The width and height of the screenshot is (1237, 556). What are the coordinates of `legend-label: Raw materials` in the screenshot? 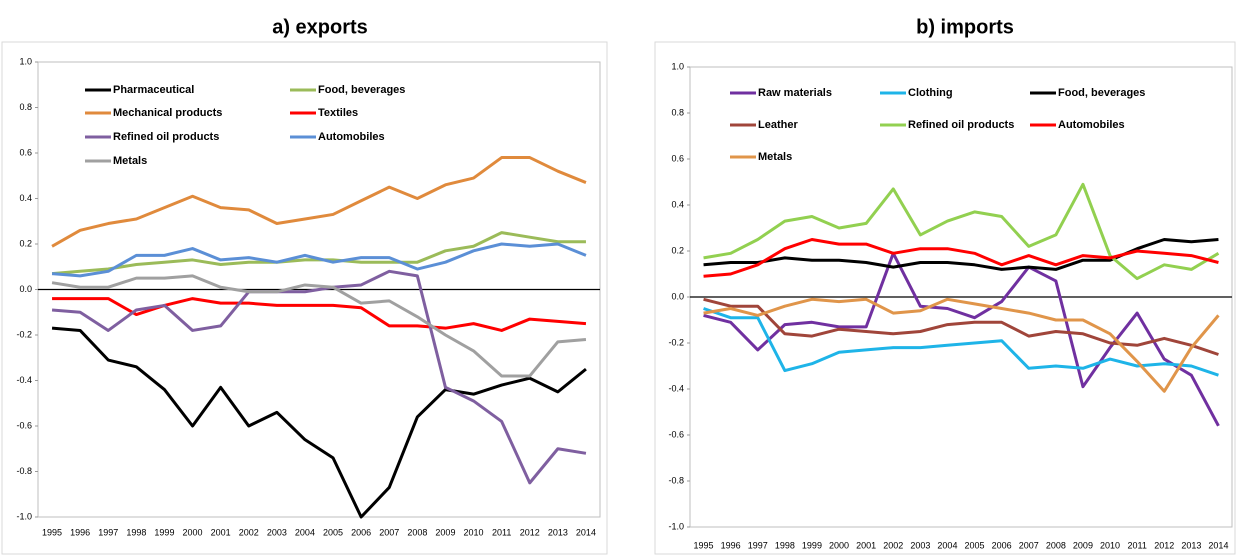 It's located at (795, 93).